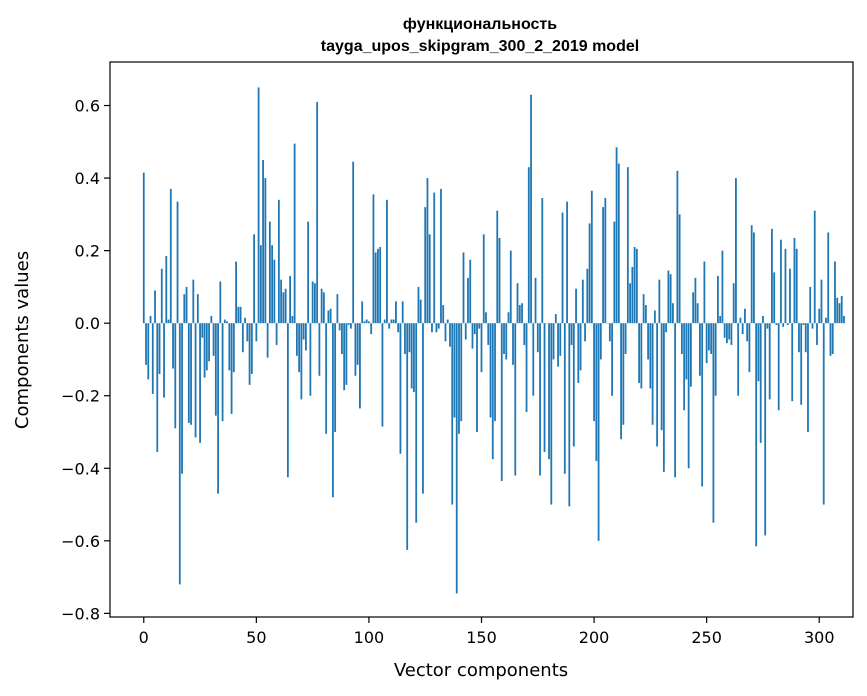 The width and height of the screenshot is (867, 696). Describe the element at coordinates (706, 637) in the screenshot. I see `x-tick-label: 250` at that location.